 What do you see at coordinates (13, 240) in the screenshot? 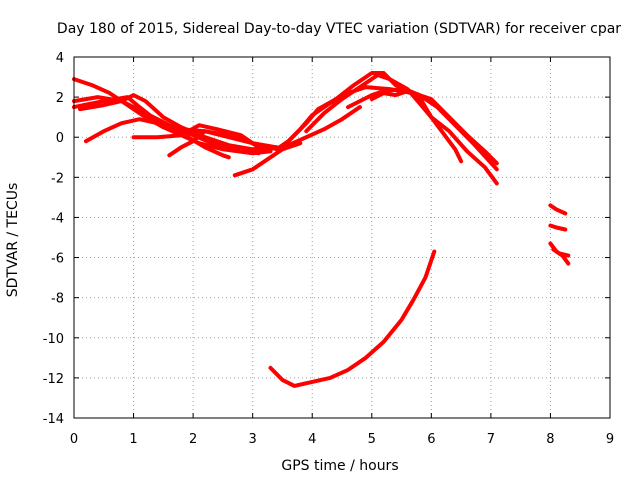
I see `y-axis-label: SDTVAR / TECUs` at bounding box center [13, 240].